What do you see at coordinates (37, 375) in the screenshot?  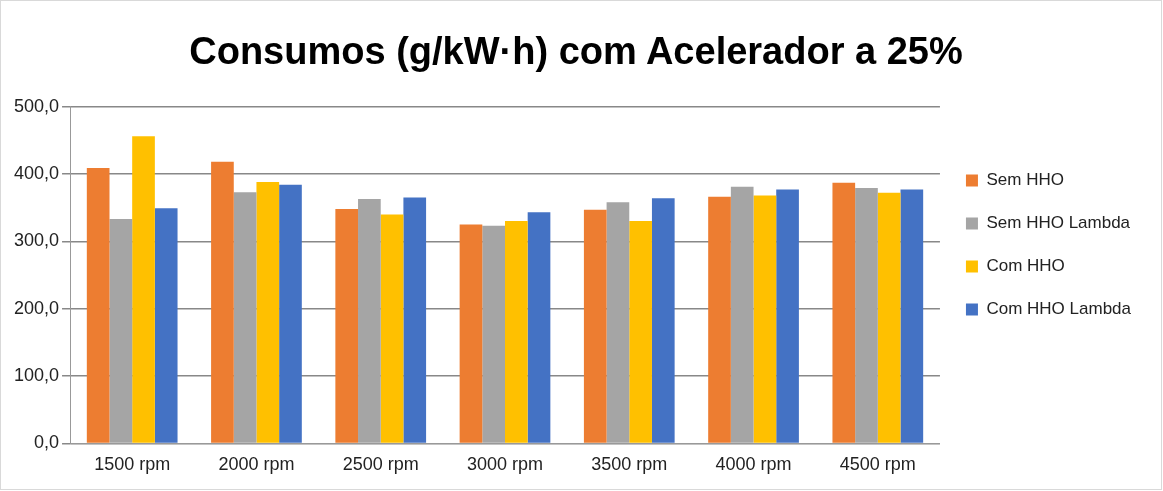 I see `y-tick-label: 100,0` at bounding box center [37, 375].